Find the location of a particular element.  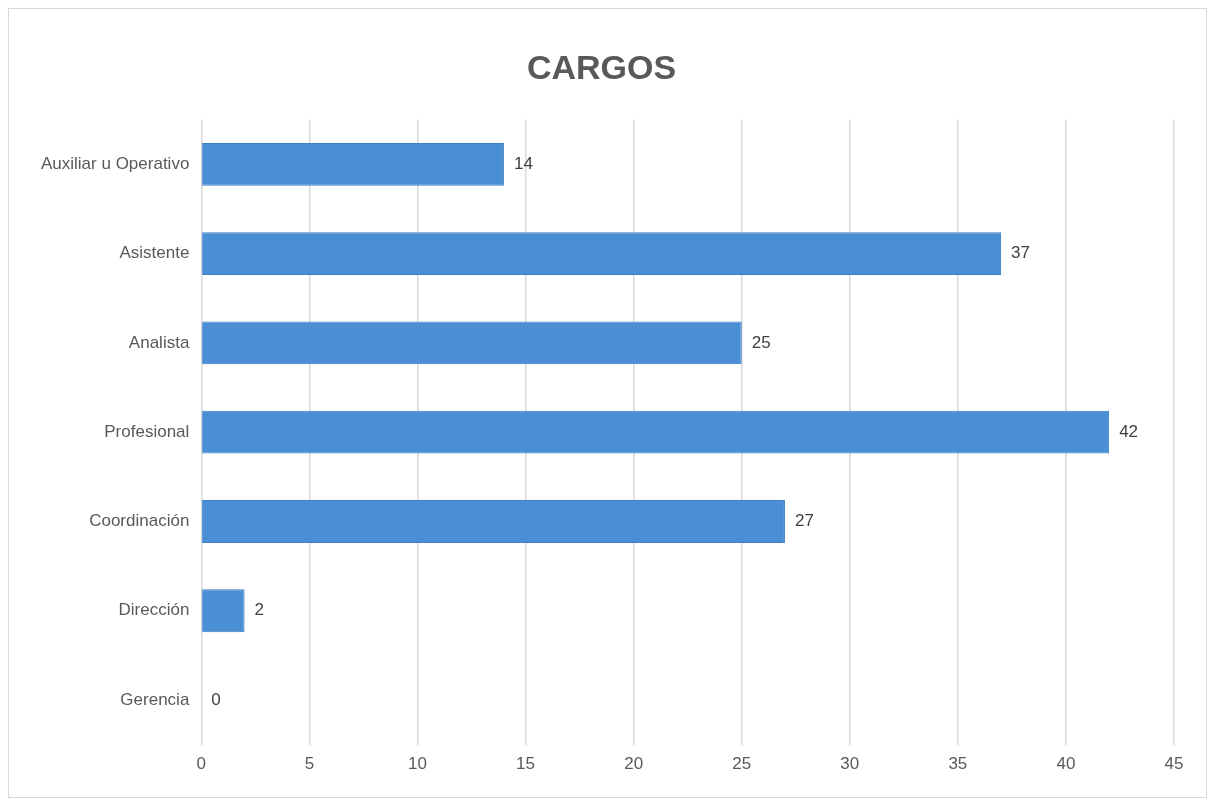

x-tick-label: 0 is located at coordinates (201, 764).